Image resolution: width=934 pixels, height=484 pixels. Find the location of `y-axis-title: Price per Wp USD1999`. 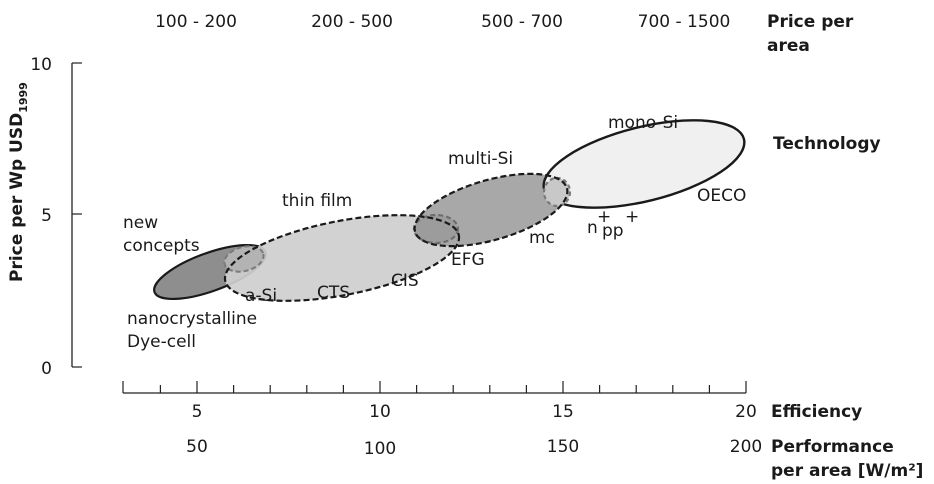

y-axis-title: Price per Wp USD1999 is located at coordinates (18, 182).